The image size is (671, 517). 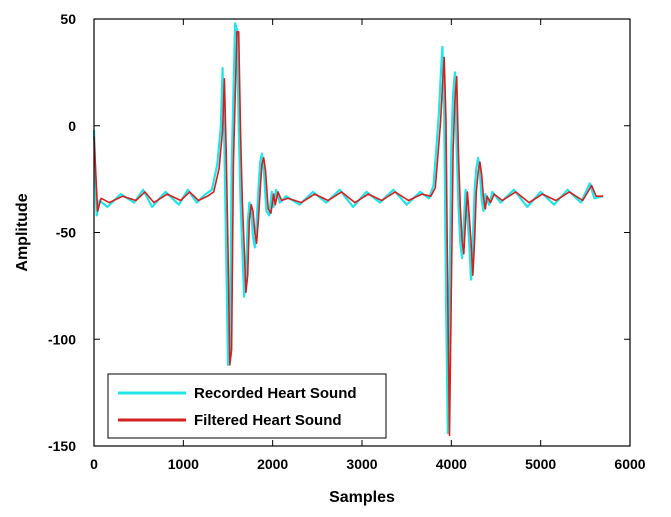 I want to click on x-tick-label: 3000, so click(x=361, y=464).